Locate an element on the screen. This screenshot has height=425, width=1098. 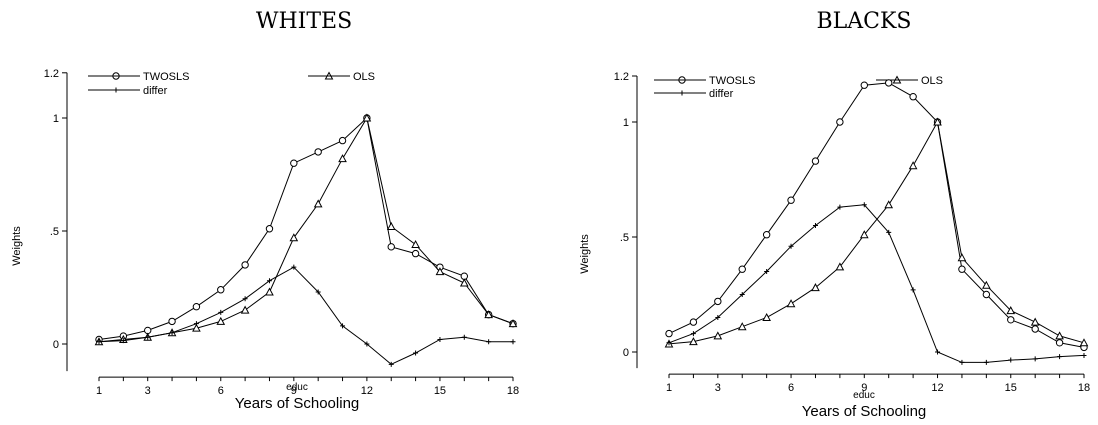
x-tick-label: 12 is located at coordinates (367, 391).